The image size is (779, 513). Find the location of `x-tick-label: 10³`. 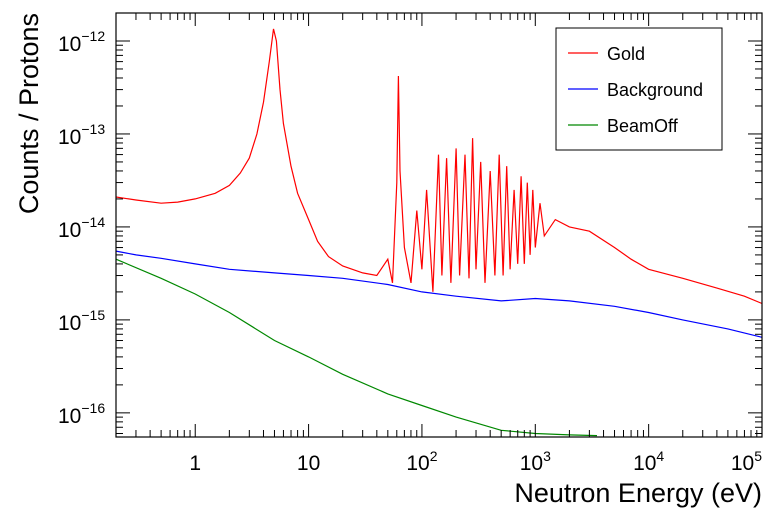

x-tick-label: 10³ is located at coordinates (535, 461).